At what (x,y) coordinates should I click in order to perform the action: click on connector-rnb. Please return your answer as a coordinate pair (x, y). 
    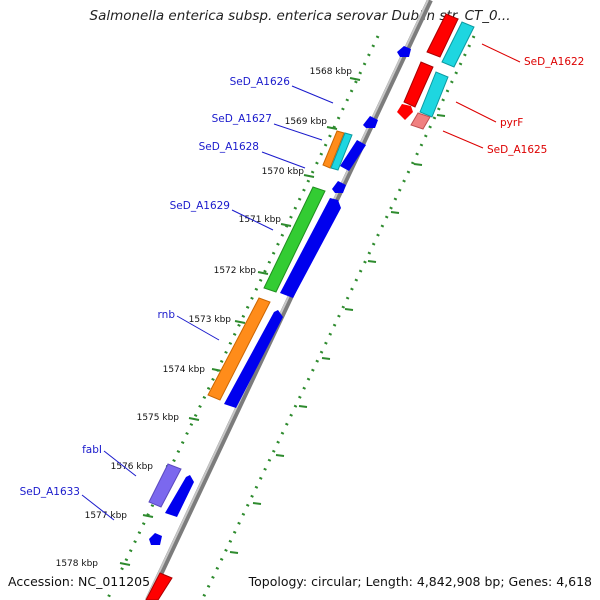
    Looking at the image, I should click on (198, 328).